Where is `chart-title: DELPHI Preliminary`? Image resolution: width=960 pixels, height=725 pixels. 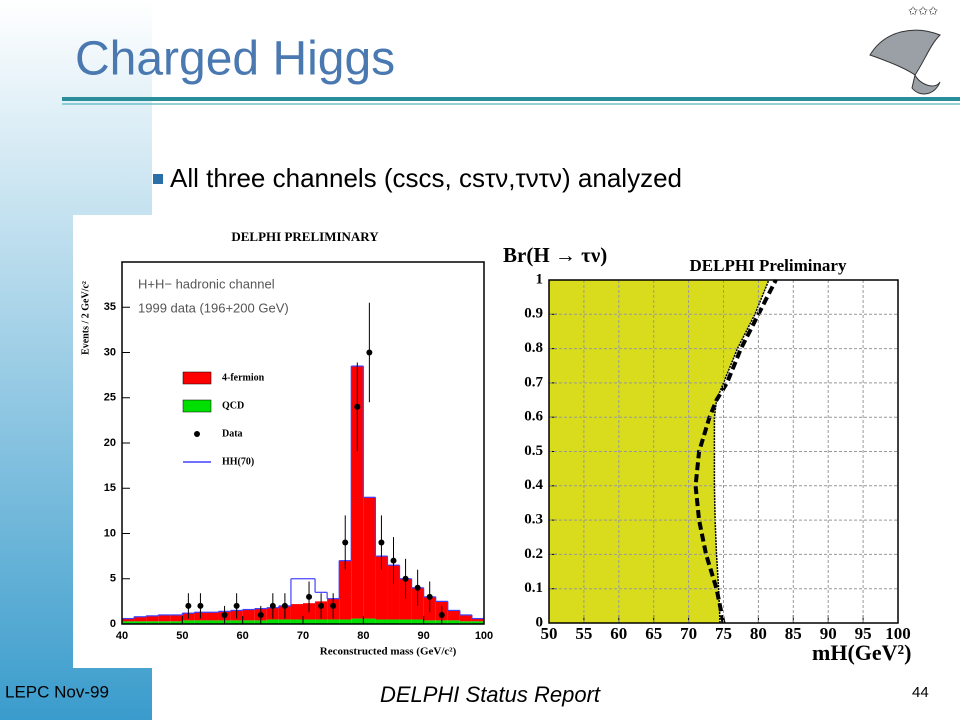 chart-title: DELPHI Preliminary is located at coordinates (768, 265).